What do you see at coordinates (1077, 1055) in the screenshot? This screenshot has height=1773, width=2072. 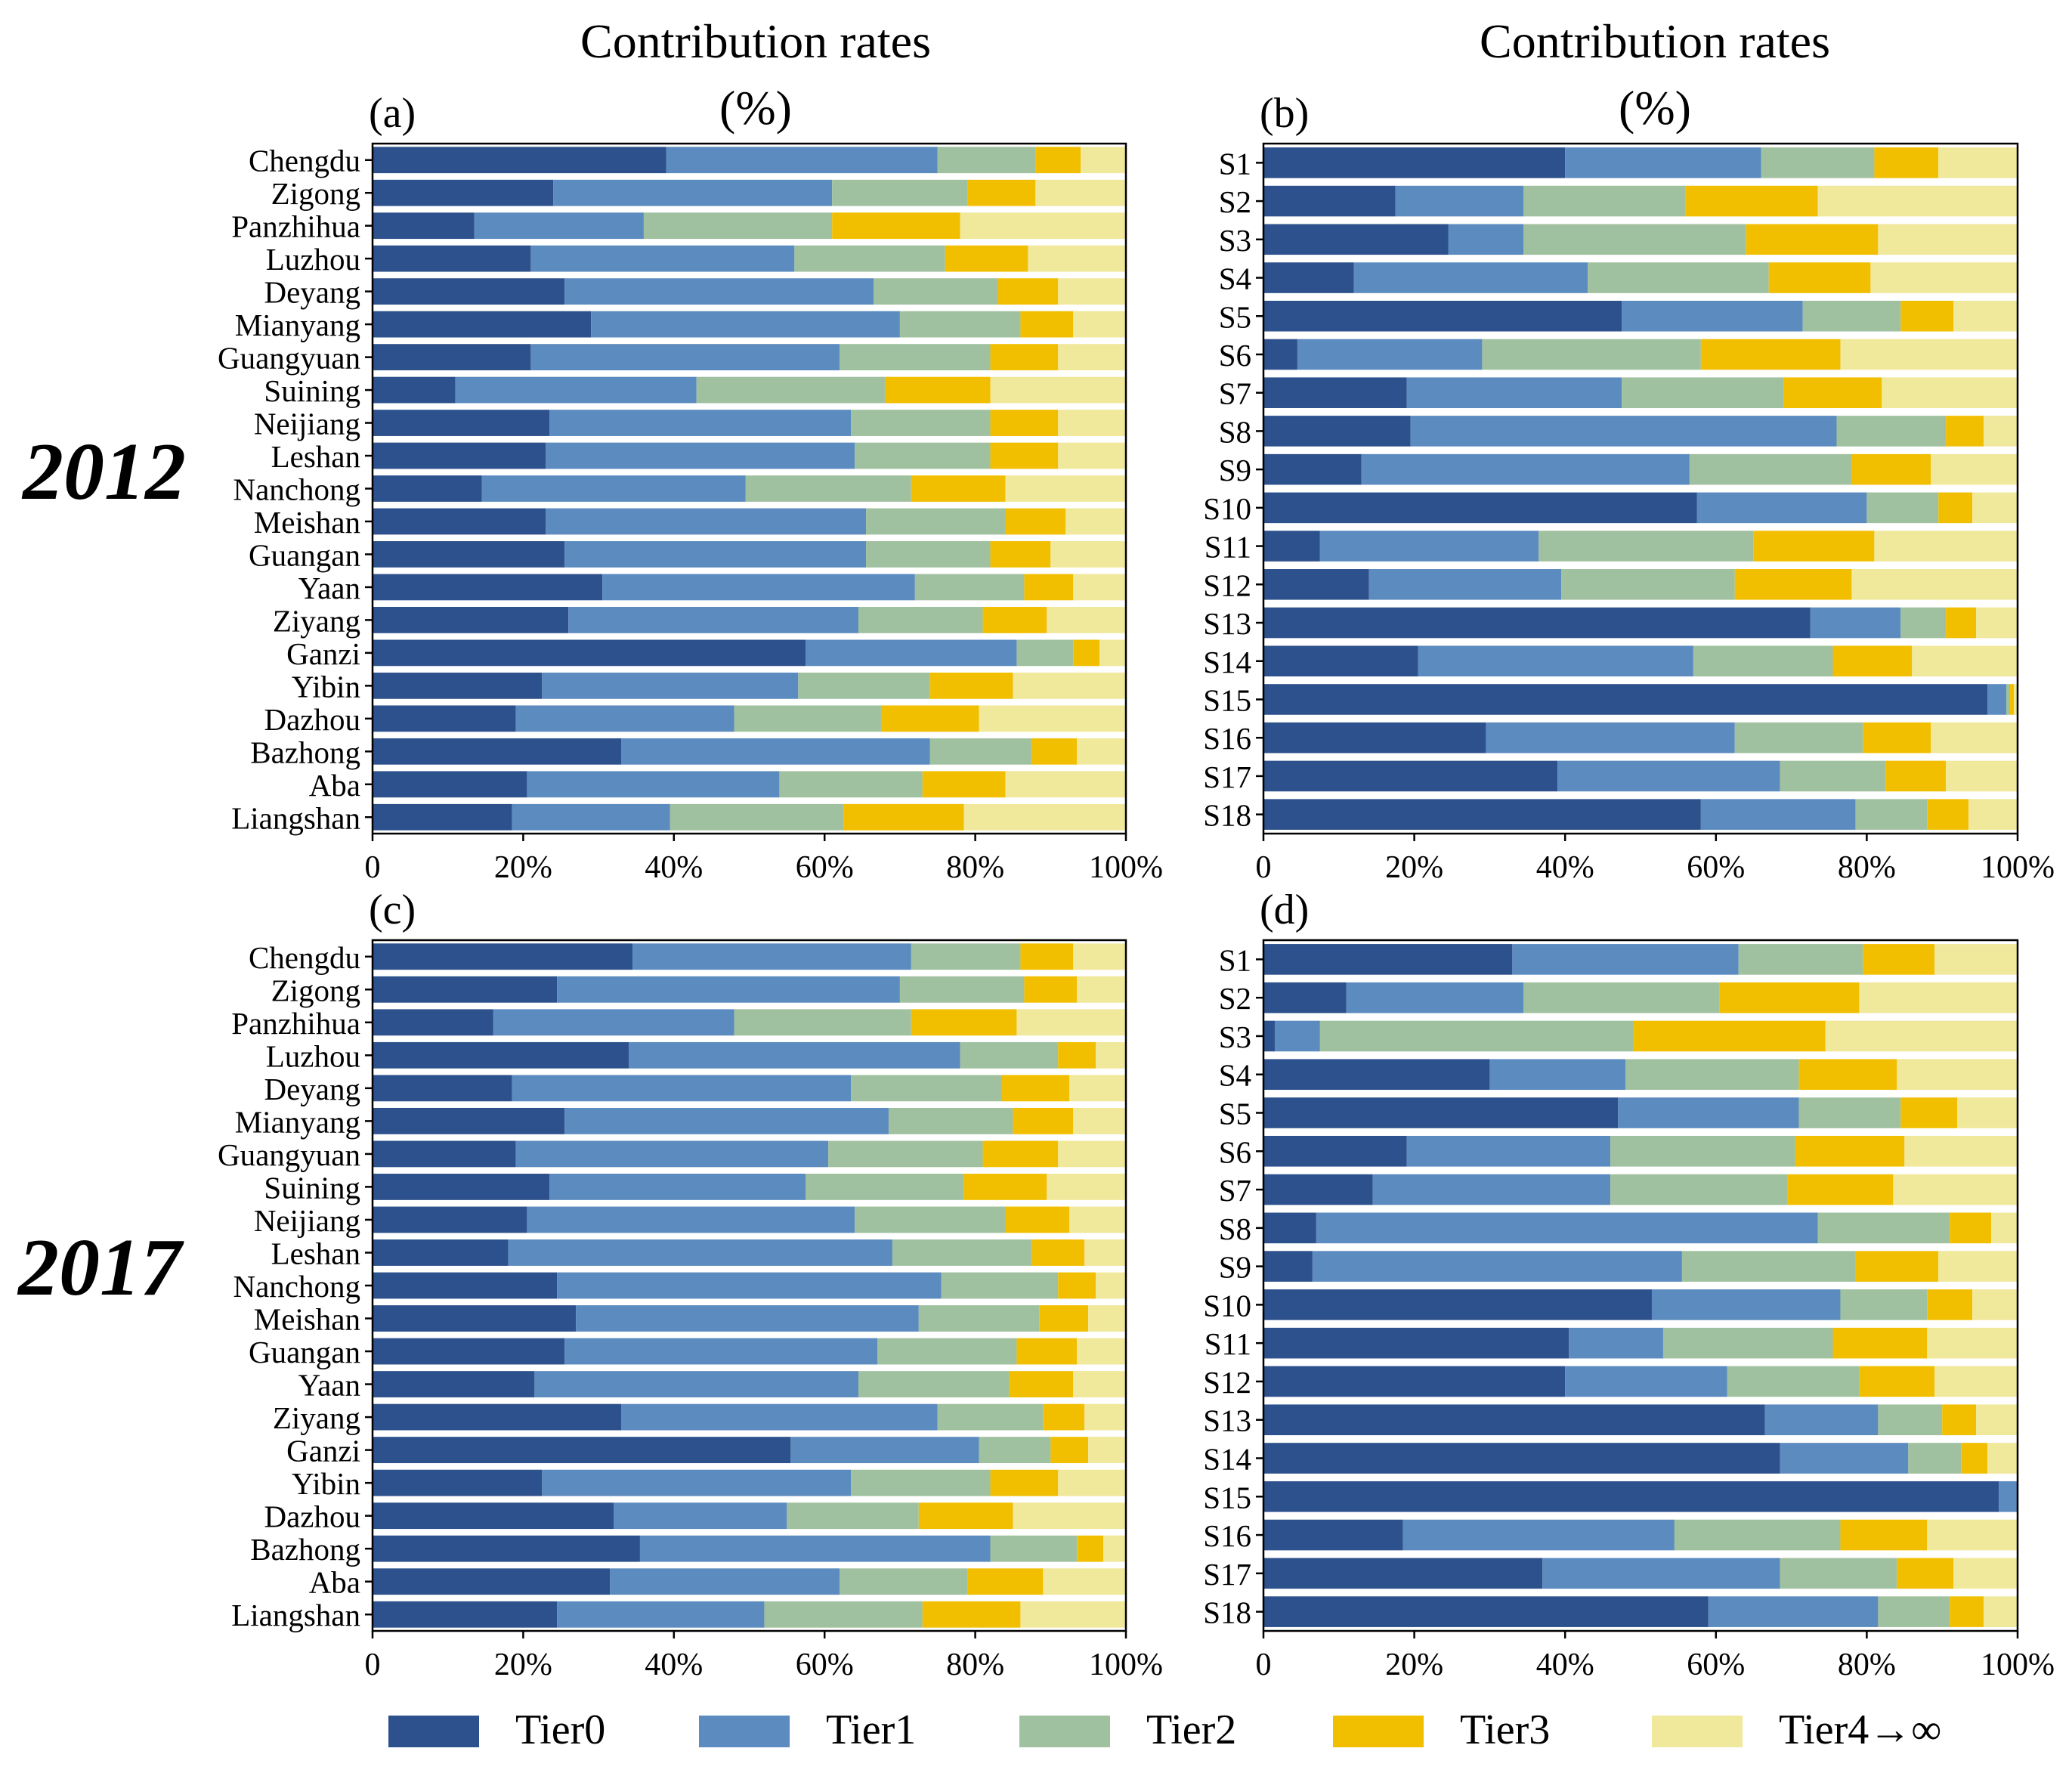 I see `bar-c-Luzhou-Tier3` at bounding box center [1077, 1055].